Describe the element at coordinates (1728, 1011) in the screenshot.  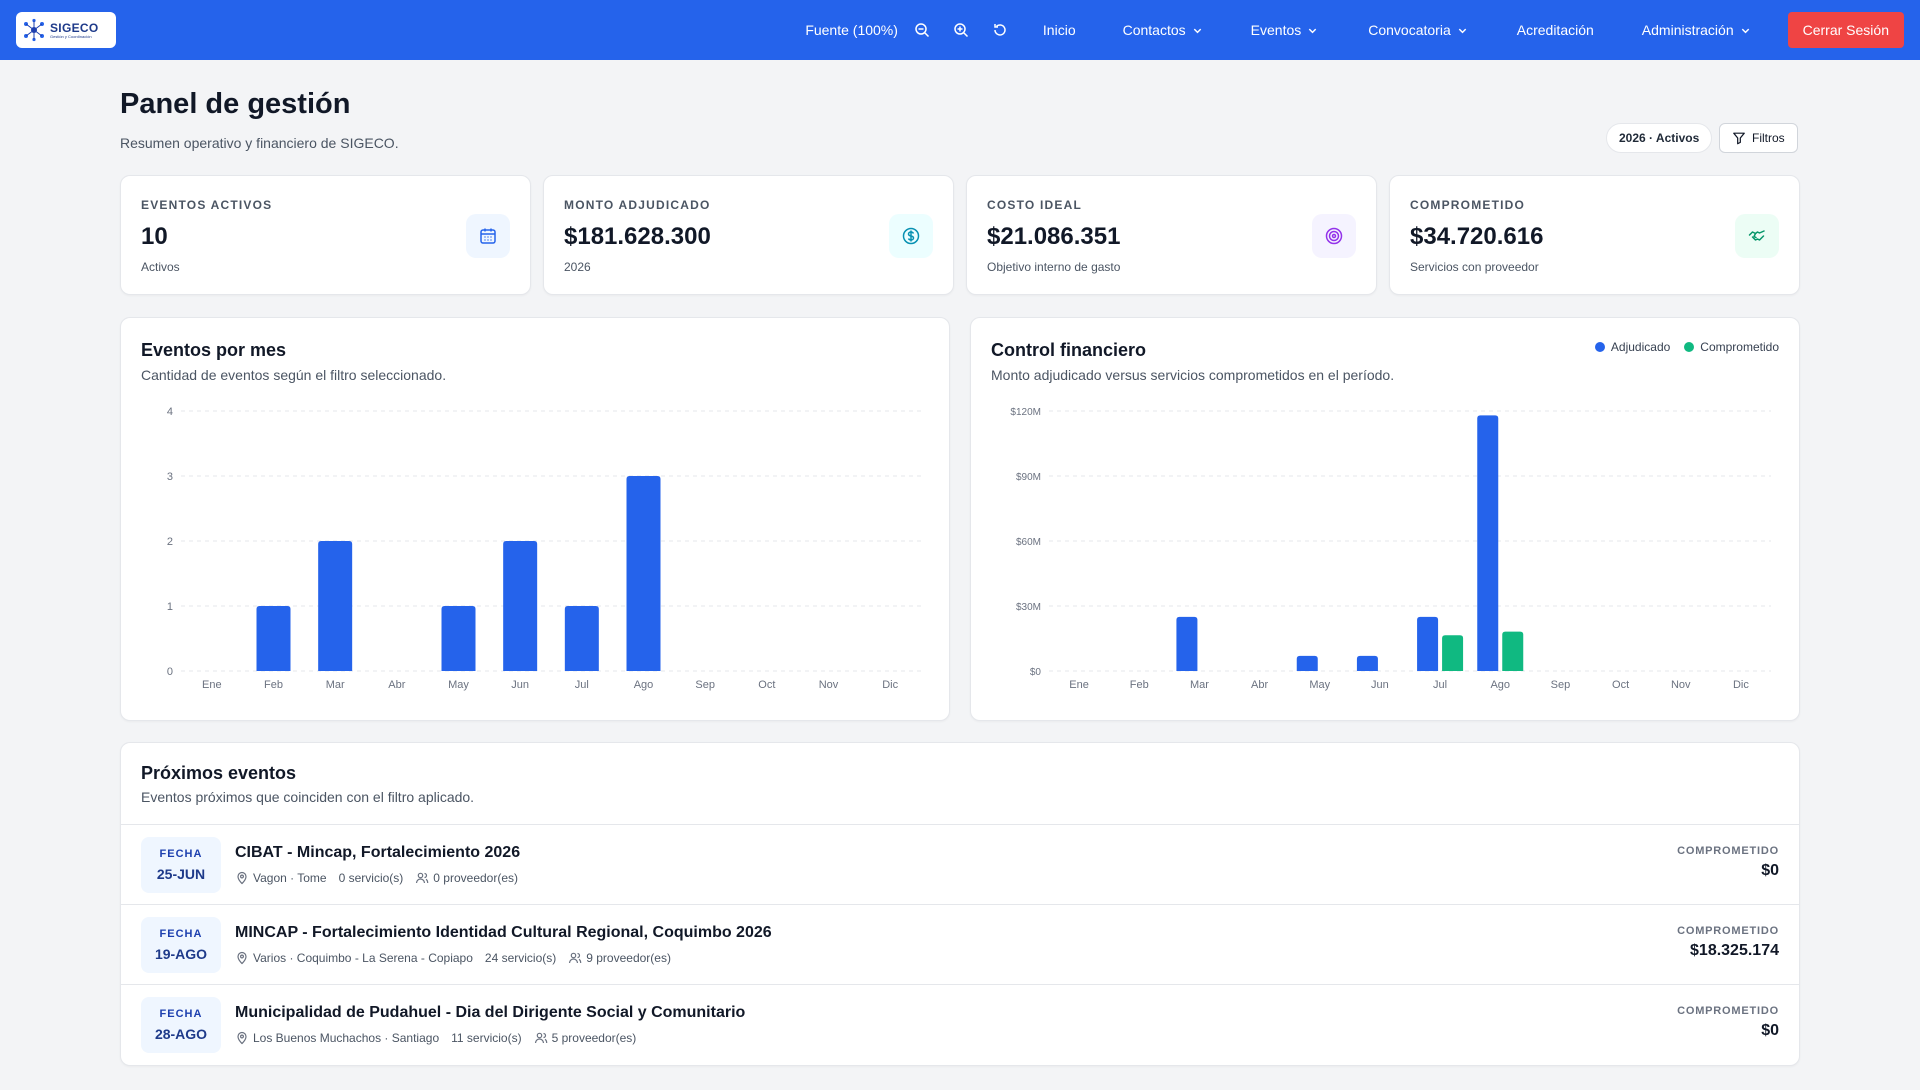
I see `committed-label: COMPROMETIDO` at that location.